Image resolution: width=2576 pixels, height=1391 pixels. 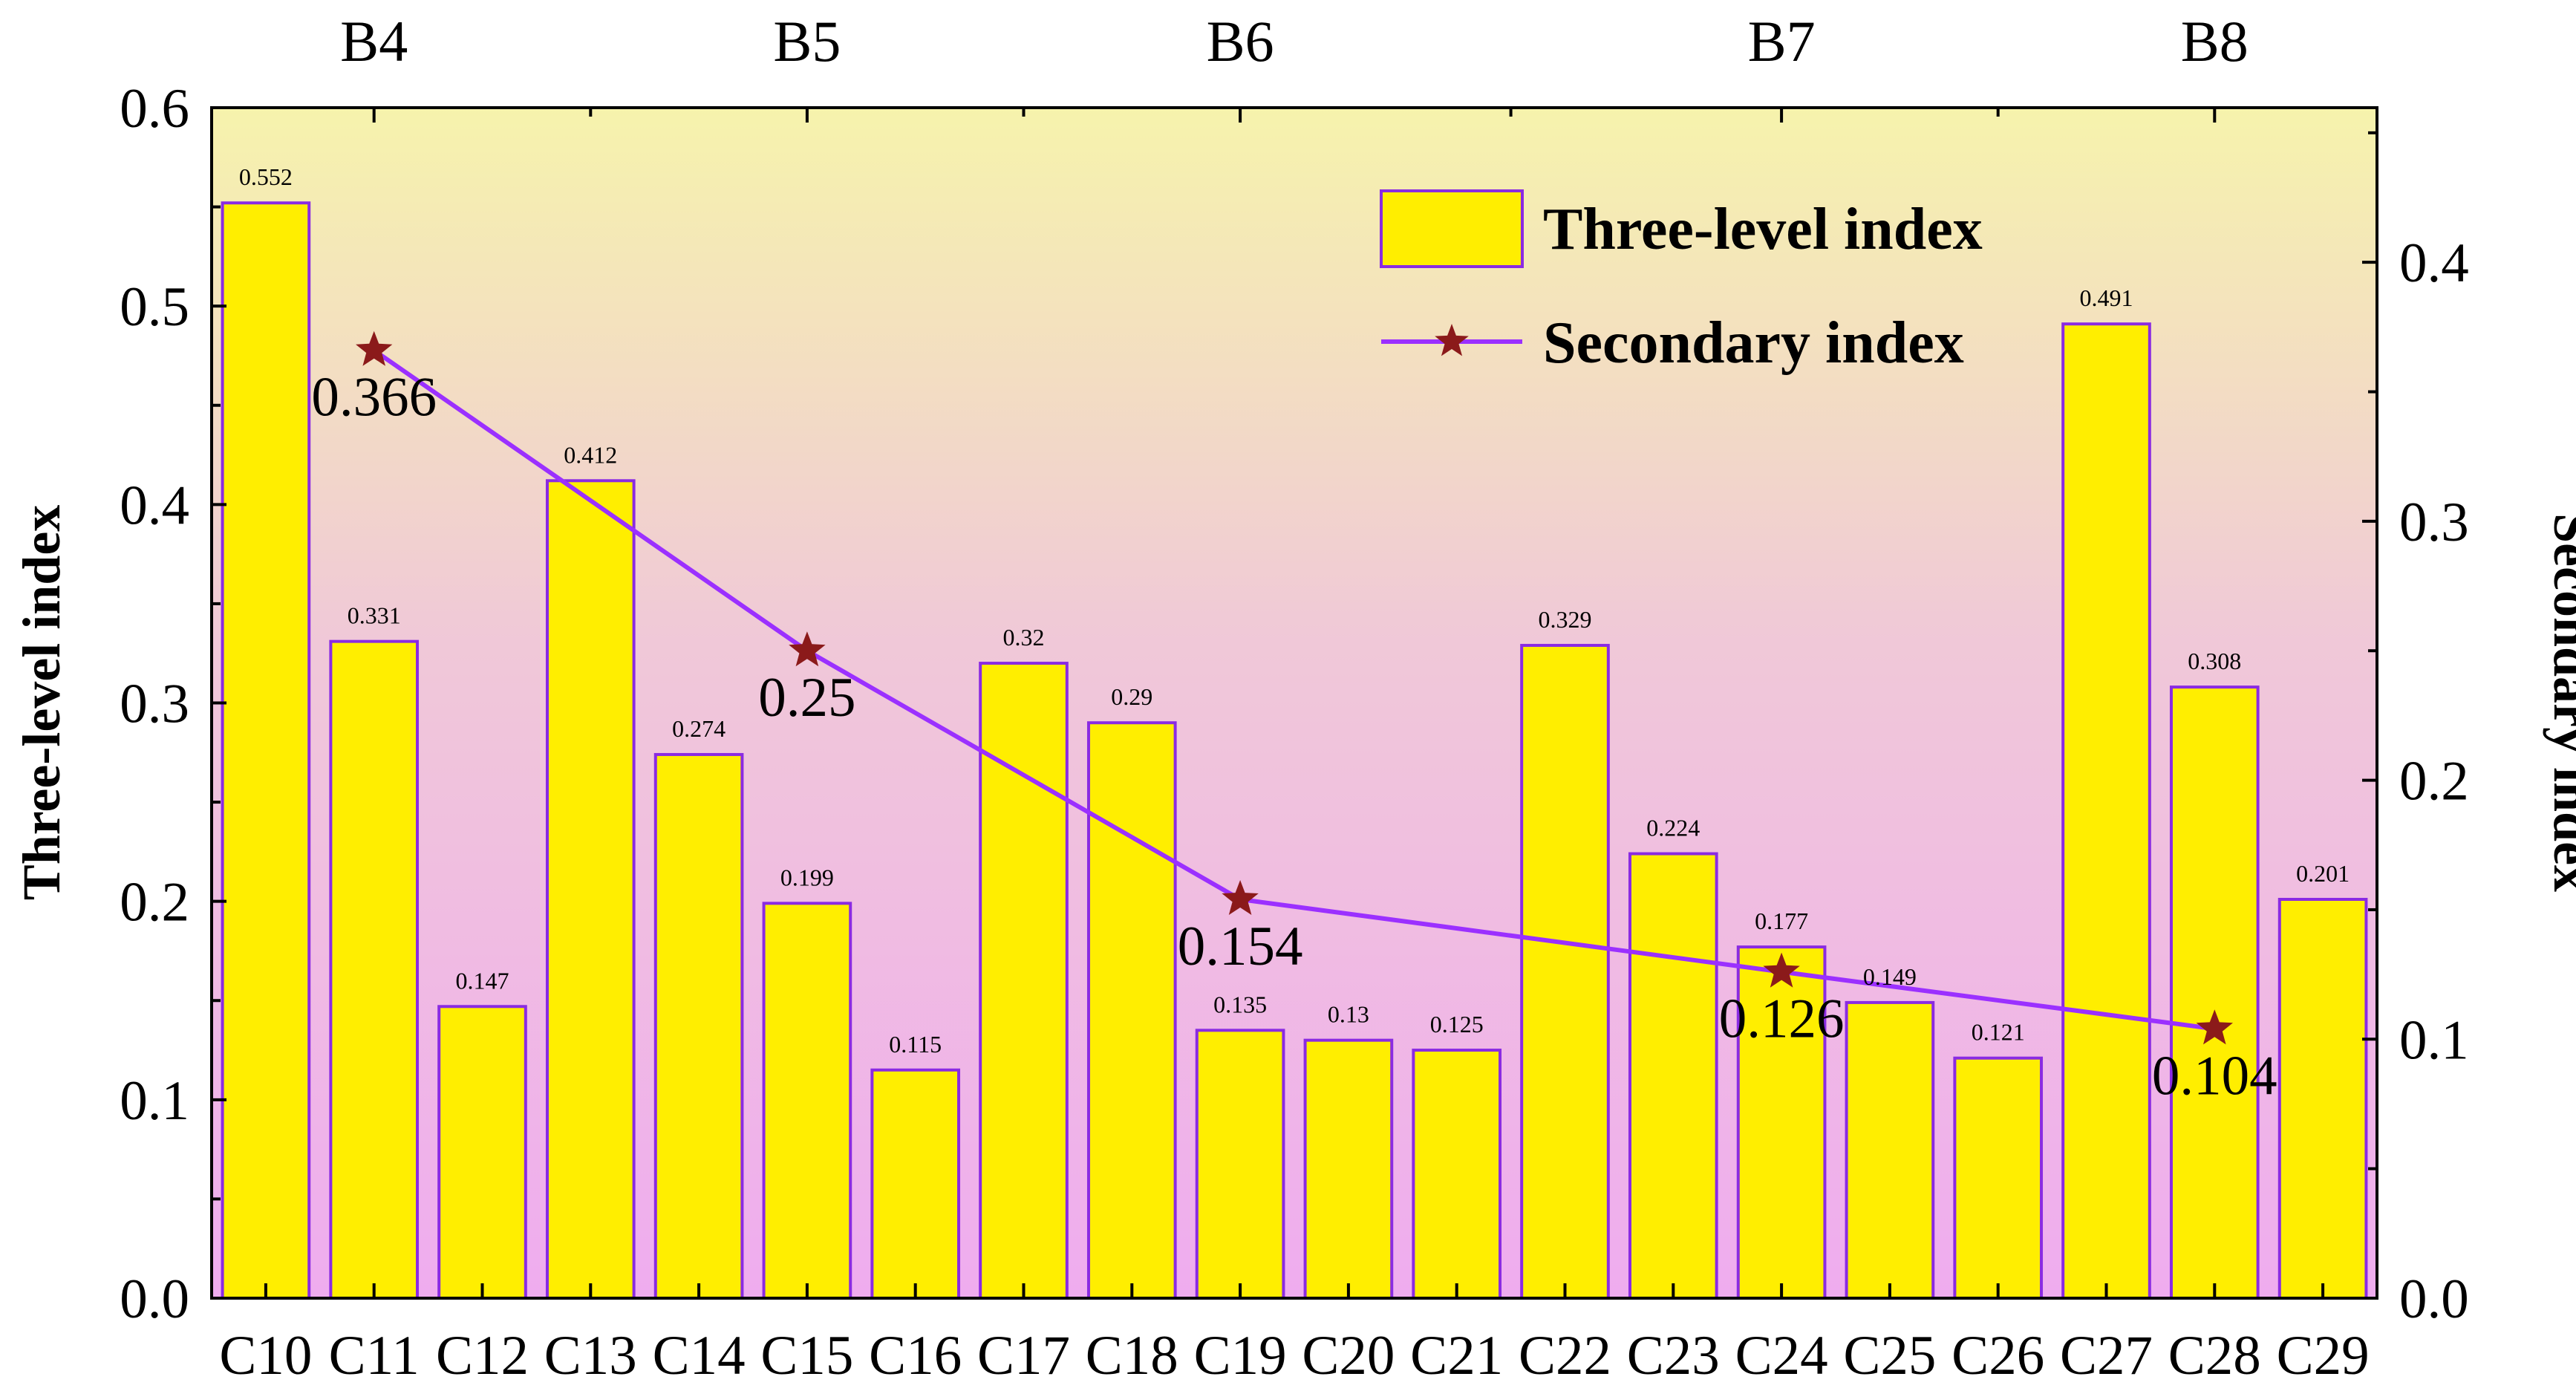 I want to click on bar-c17, so click(x=1024, y=981).